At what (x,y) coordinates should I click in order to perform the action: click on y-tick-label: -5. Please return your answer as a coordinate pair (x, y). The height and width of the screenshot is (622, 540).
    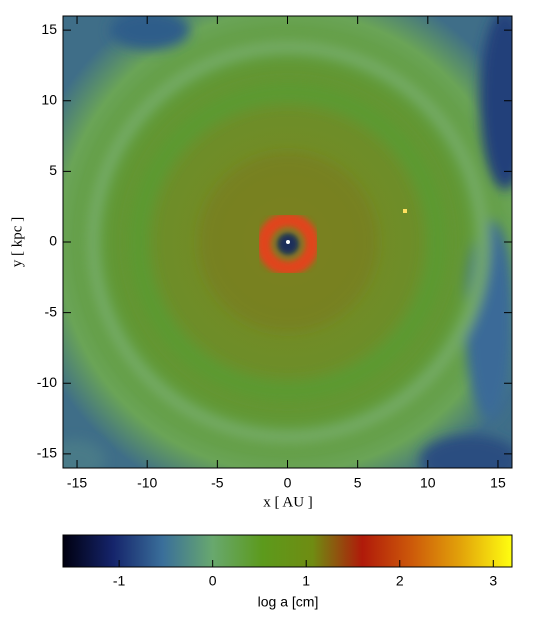
    Looking at the image, I should click on (51, 311).